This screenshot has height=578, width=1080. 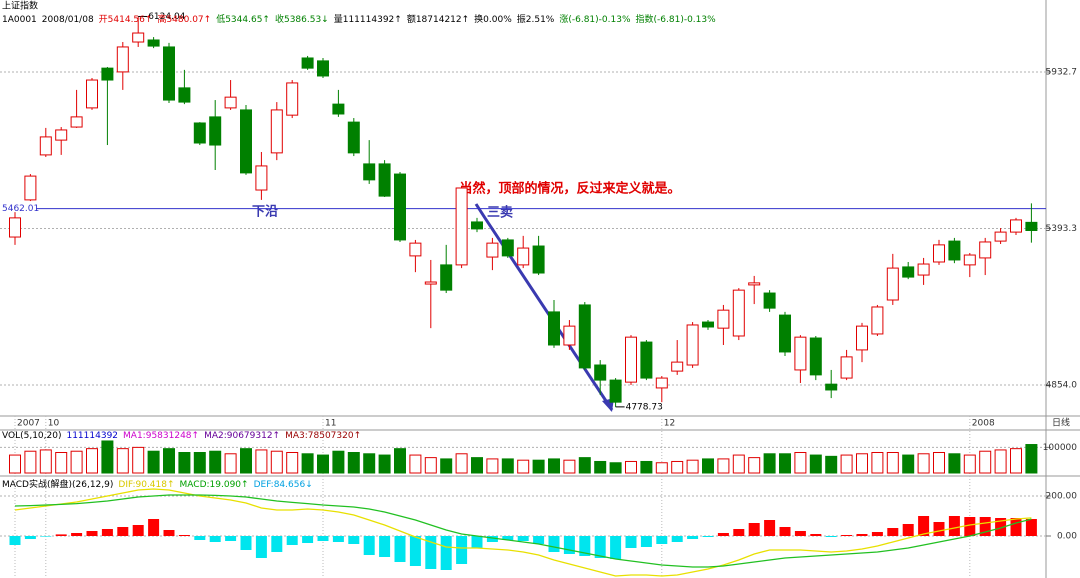 I want to click on header-field: 涨(-6.81)-0.13%, so click(x=595, y=19).